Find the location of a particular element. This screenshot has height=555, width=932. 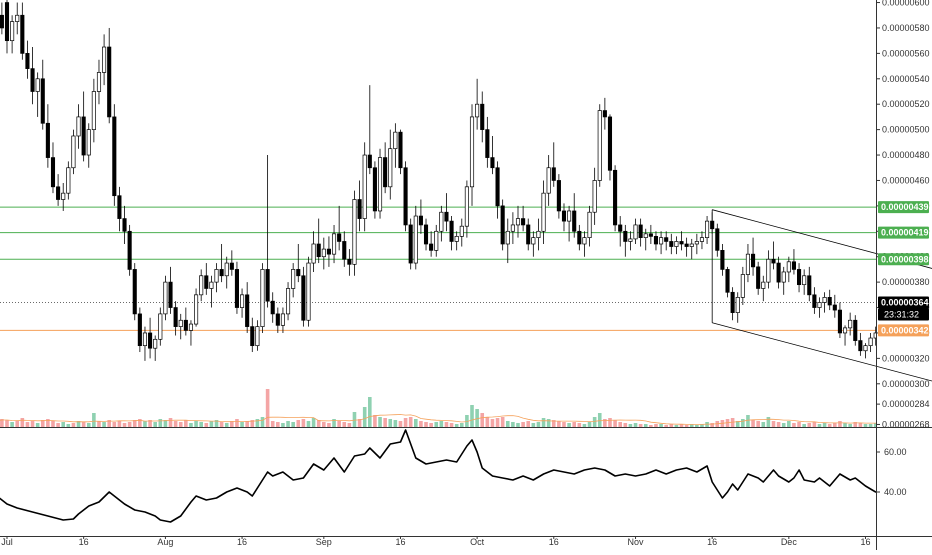

oscillator-axis: 60.00 40.00 is located at coordinates (891, 472).